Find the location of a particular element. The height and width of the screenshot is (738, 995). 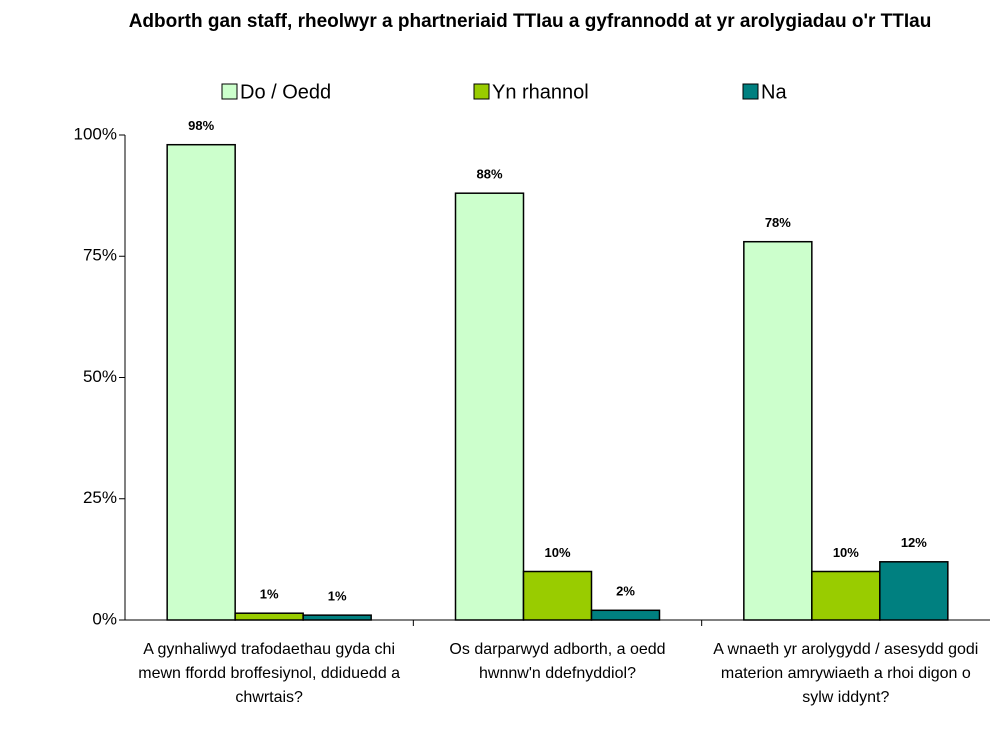

y-tick-label: 0% is located at coordinates (104, 618).